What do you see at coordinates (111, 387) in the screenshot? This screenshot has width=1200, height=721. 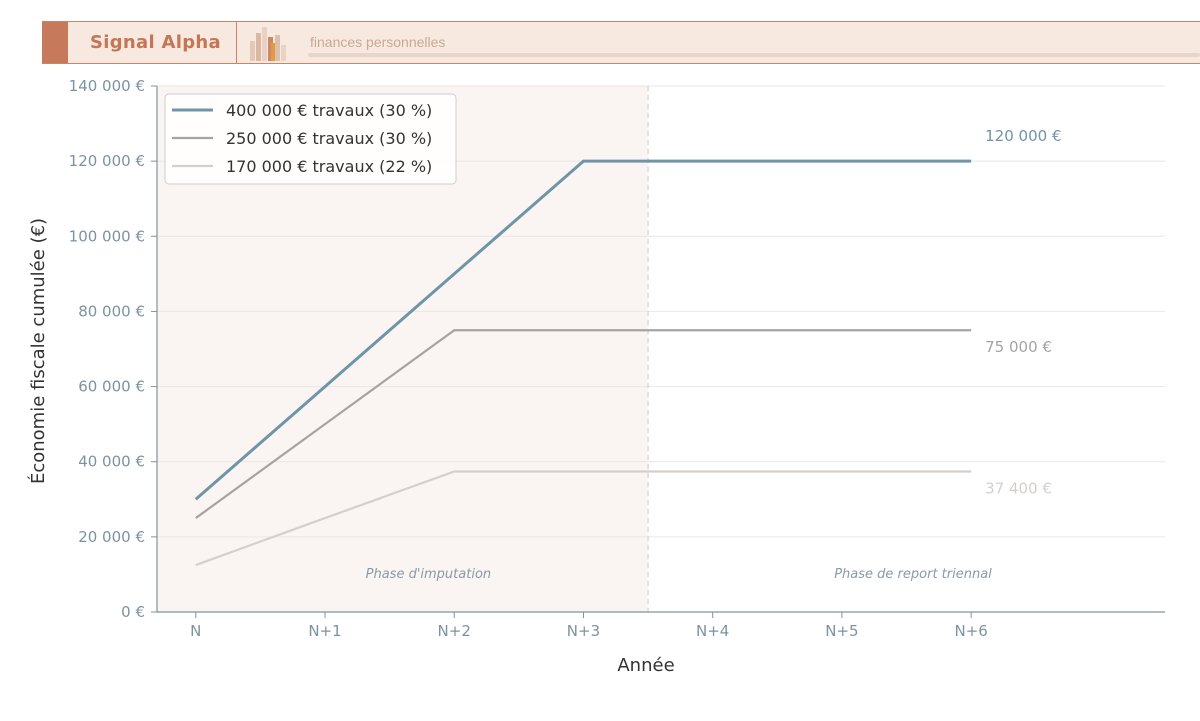 I see `y-tick-label: 60 000 €` at bounding box center [111, 387].